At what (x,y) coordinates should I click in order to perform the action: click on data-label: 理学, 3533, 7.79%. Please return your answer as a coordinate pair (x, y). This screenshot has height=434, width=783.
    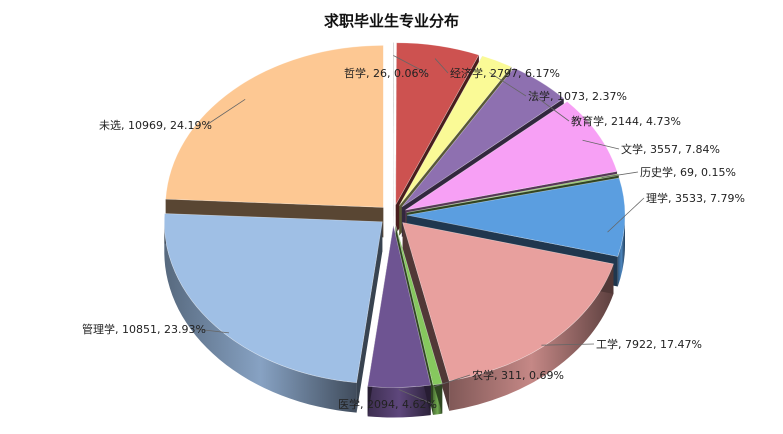
    Looking at the image, I should click on (695, 198).